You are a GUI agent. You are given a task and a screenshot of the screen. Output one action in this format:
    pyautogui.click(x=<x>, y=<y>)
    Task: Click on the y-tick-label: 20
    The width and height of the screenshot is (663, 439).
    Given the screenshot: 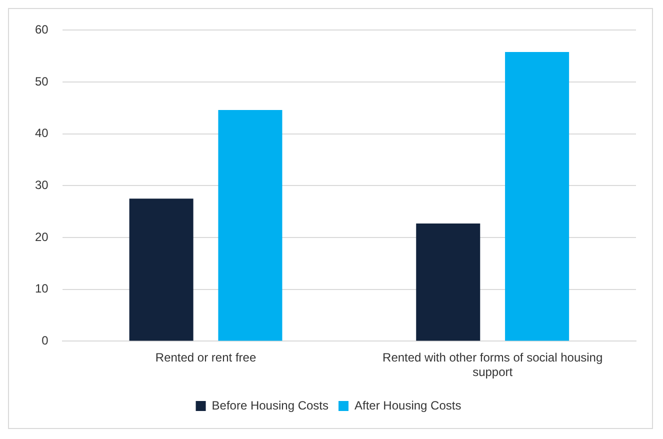 What is the action you would take?
    pyautogui.click(x=41, y=237)
    